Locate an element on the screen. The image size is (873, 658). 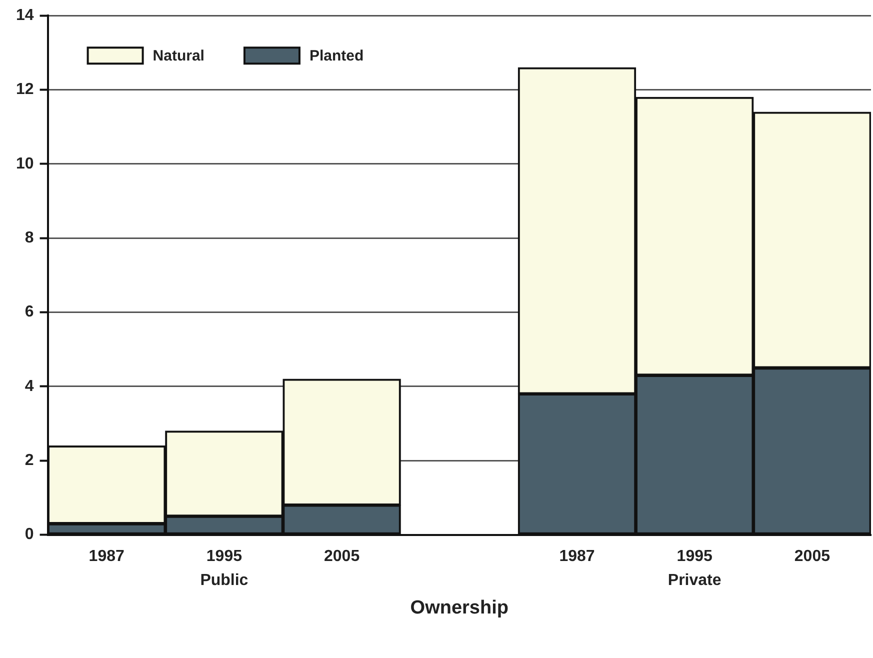
y-tick-label: 12 is located at coordinates (25, 89).